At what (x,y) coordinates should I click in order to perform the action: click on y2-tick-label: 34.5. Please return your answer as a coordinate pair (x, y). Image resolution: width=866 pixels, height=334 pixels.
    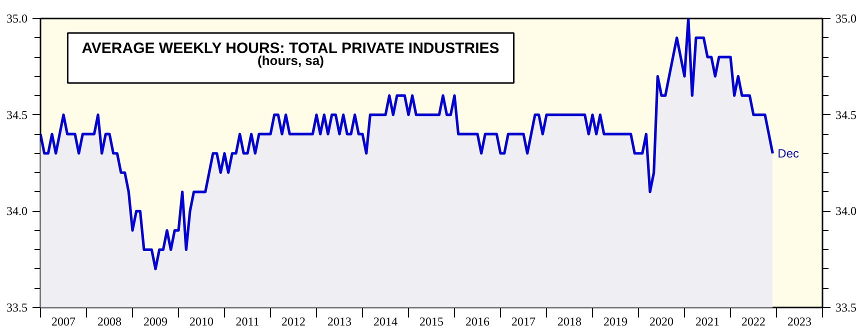
    Looking at the image, I should click on (846, 115).